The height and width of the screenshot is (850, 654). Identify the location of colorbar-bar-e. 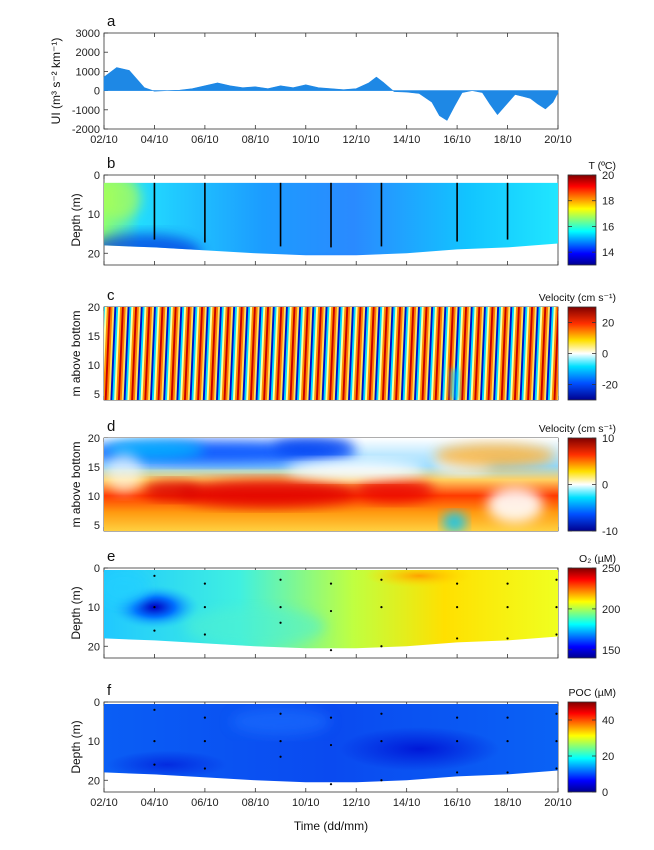
(582, 613).